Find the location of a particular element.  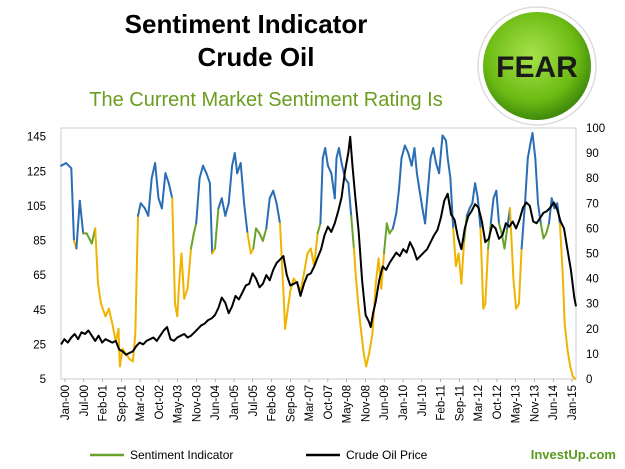

right-tick-label: 50 is located at coordinates (592, 255).